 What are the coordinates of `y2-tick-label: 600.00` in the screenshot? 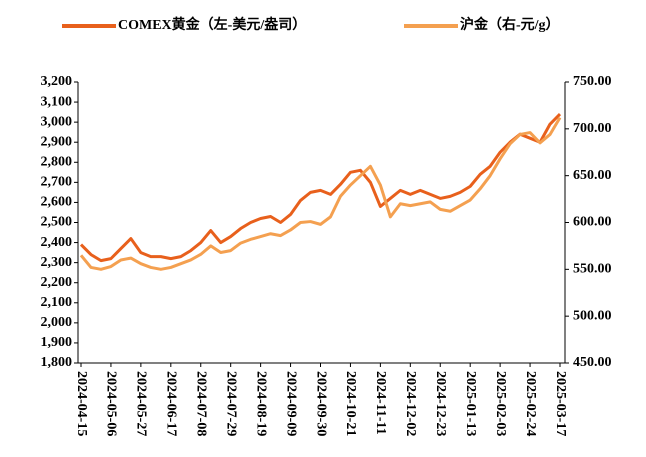 It's located at (592, 222).